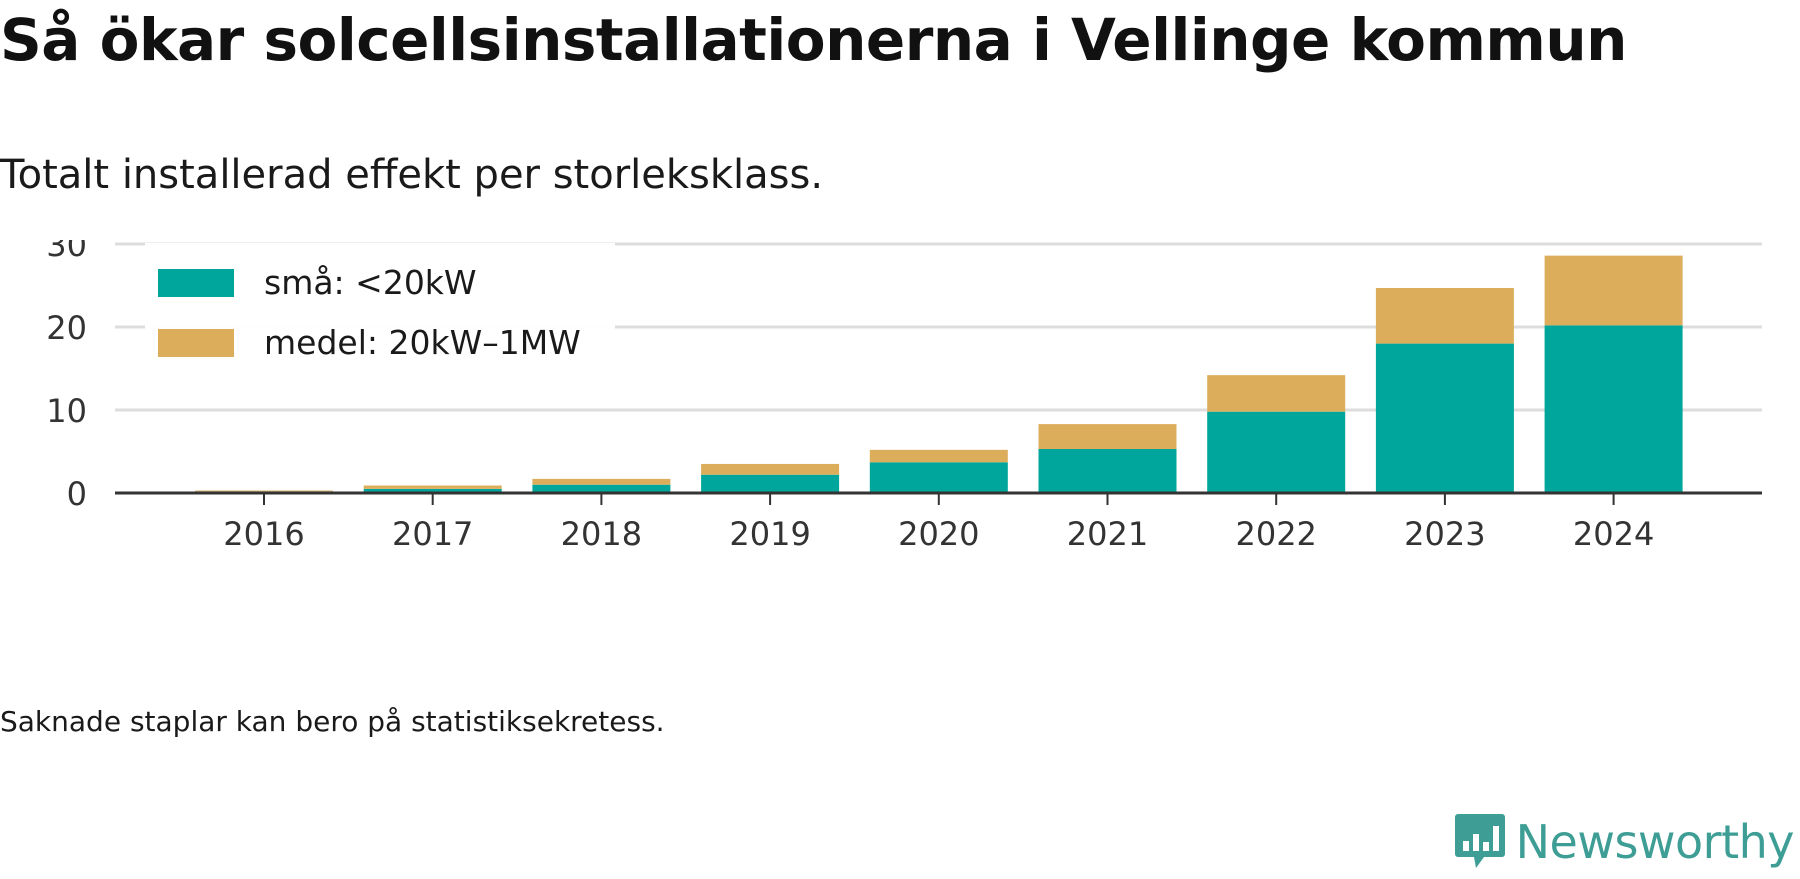 The height and width of the screenshot is (879, 1800). I want to click on x-tick-label: 2017, so click(432, 534).